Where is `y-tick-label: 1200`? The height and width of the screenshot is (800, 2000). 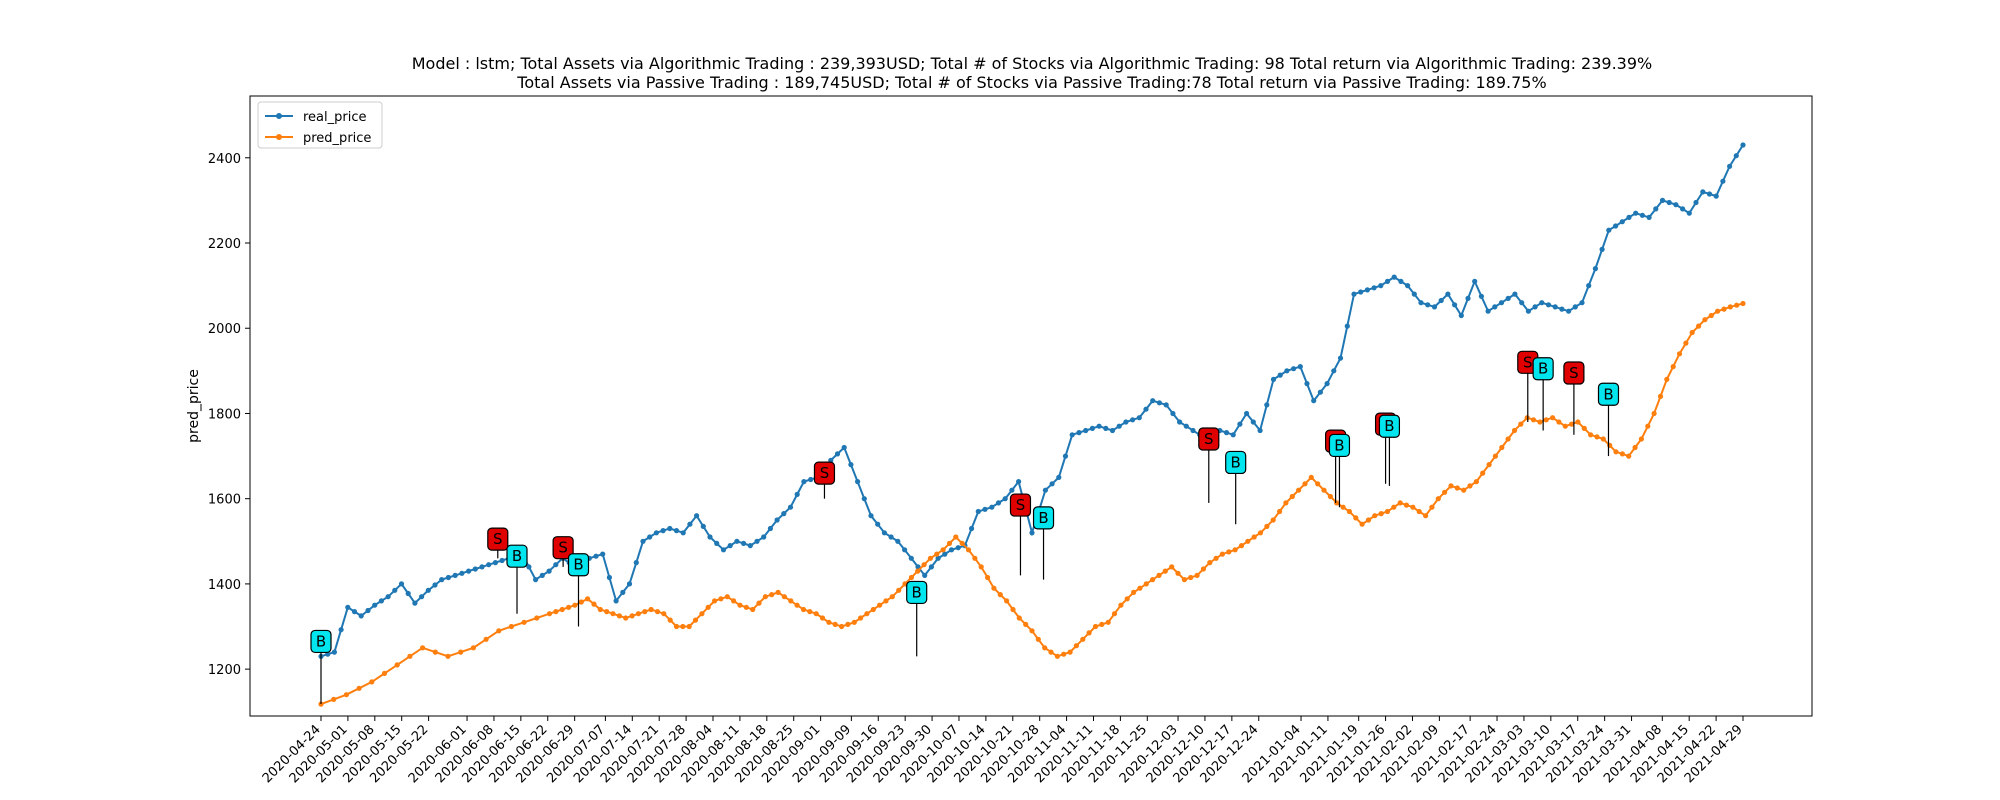 y-tick-label: 1200 is located at coordinates (224, 670).